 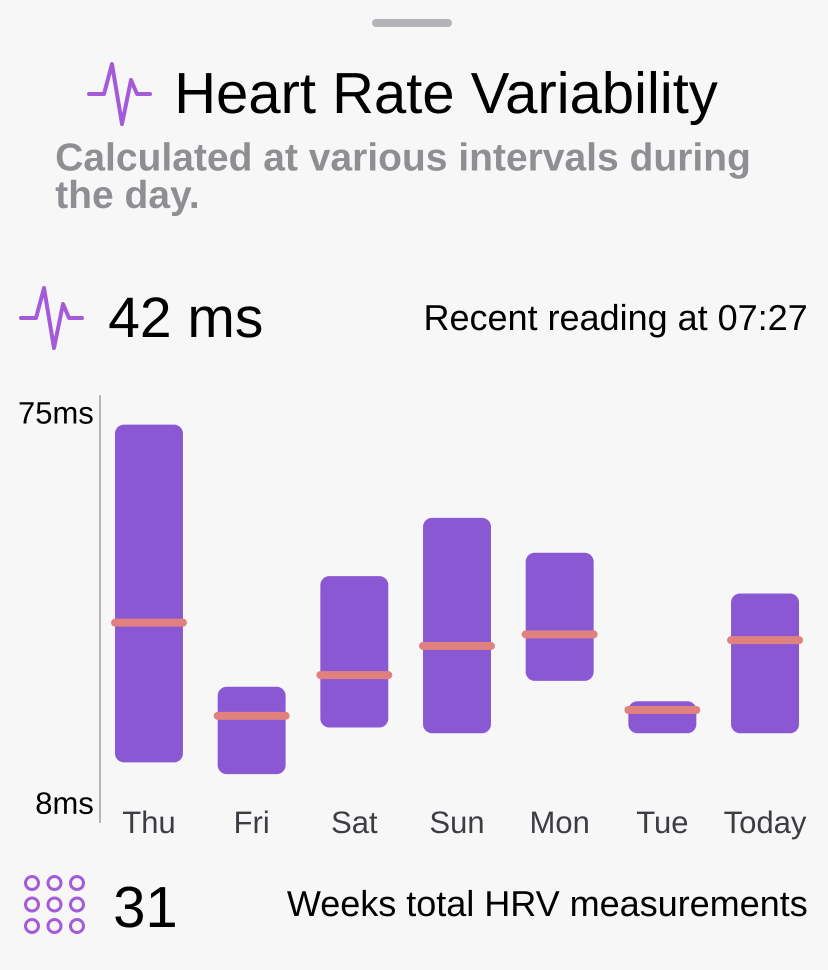 I want to click on x-tick-label: Fri, so click(x=252, y=821).